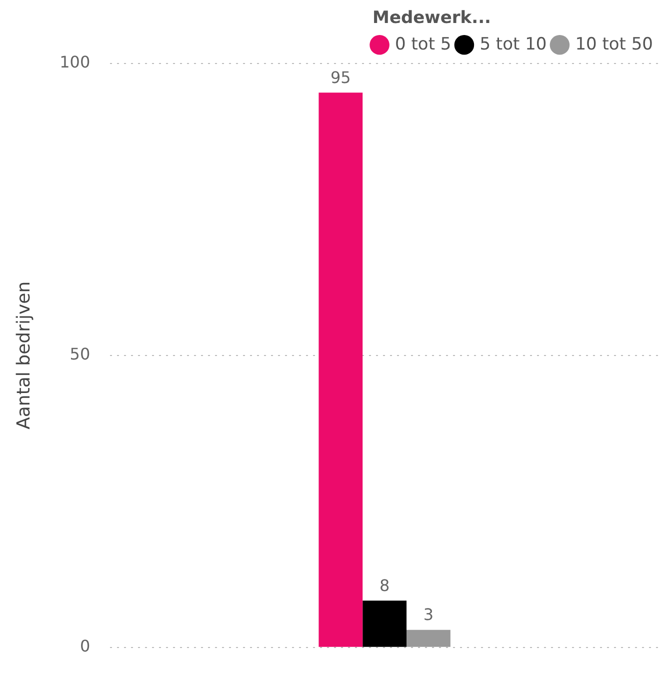 This screenshot has height=677, width=669. I want to click on y-axis-title: Aantal bedrijven, so click(23, 355).